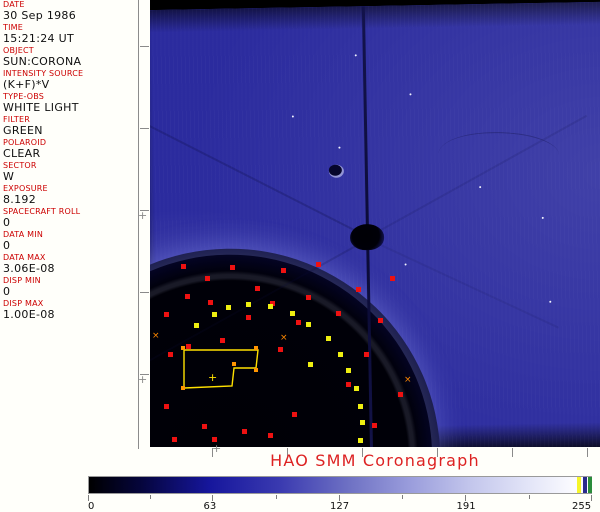 The height and width of the screenshot is (512, 600). Describe the element at coordinates (69, 218) in the screenshot. I see `metadata-field: SPACECRAFT ROLL 0` at that location.